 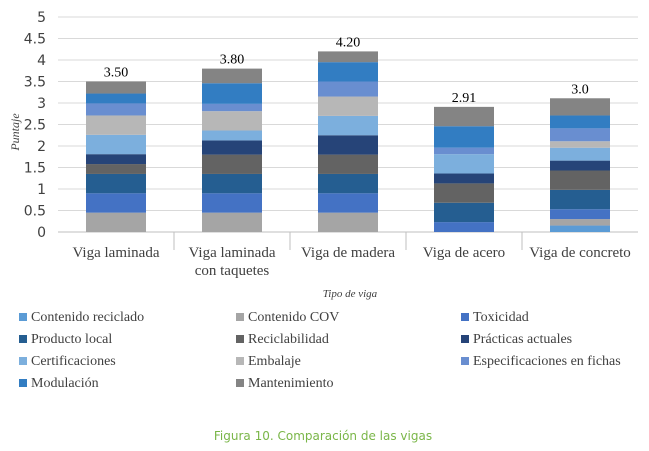 I want to click on y-tick-label: 4, so click(x=41, y=61).